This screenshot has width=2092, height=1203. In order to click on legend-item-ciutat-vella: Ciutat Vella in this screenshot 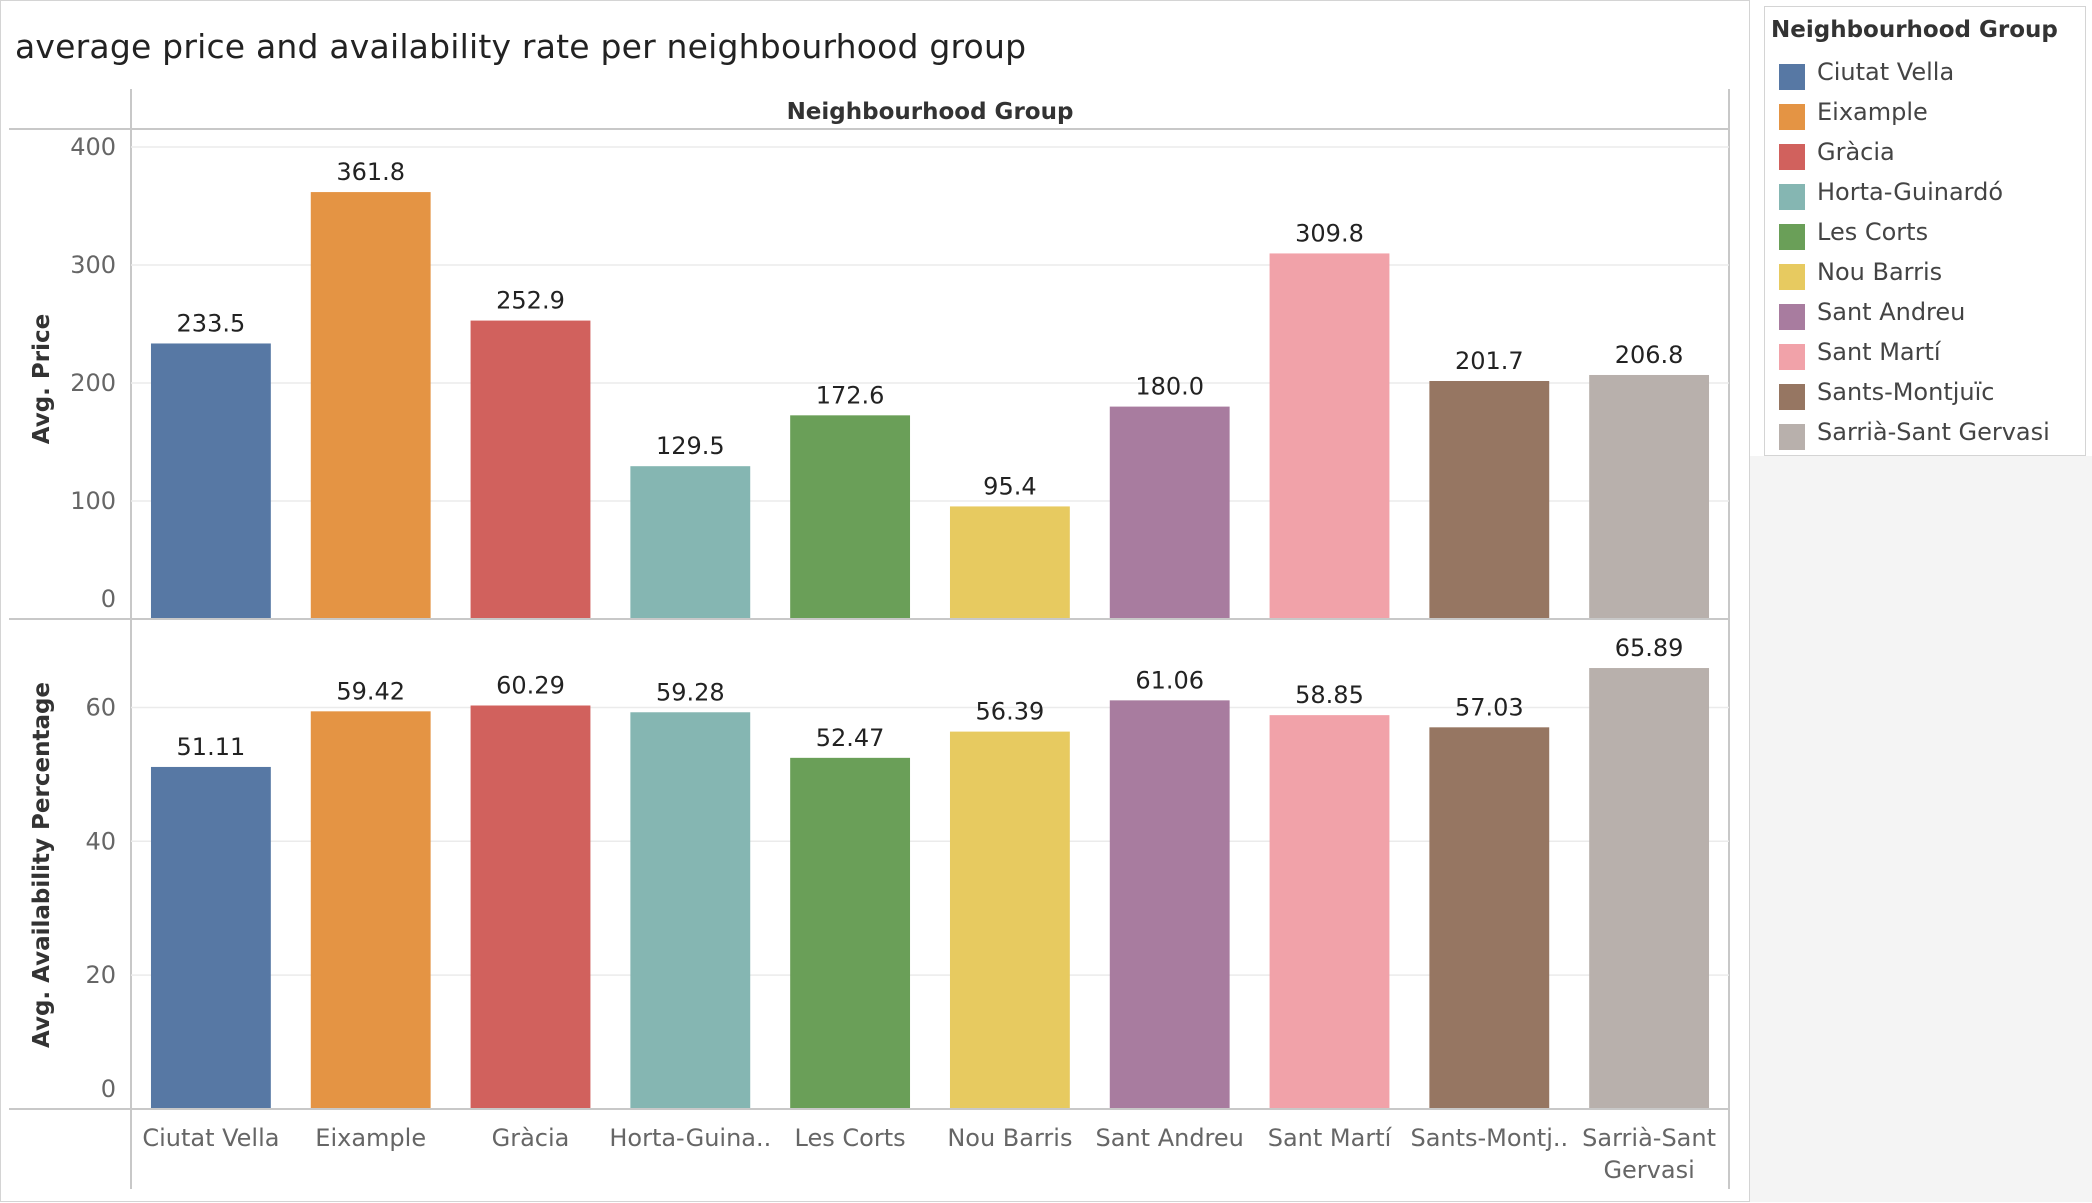, I will do `click(1929, 75)`.